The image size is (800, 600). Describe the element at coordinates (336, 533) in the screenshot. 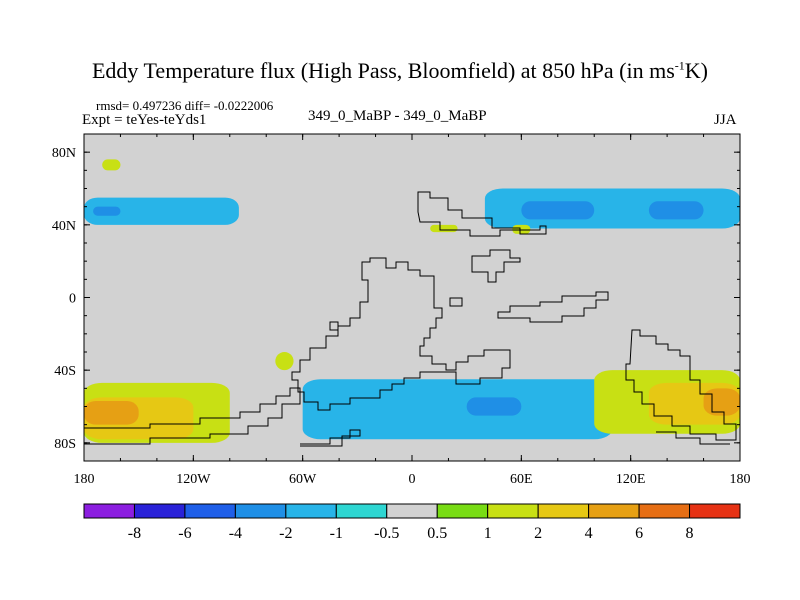

I see `colorbar-label: -1` at that location.